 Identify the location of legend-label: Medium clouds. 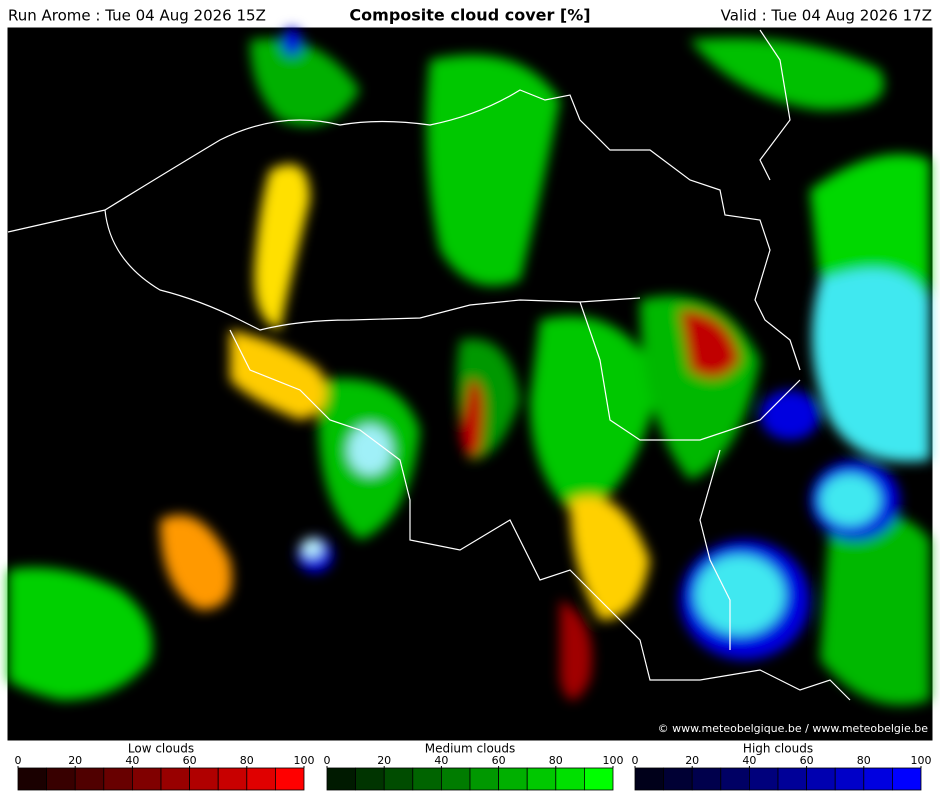
(470, 749).